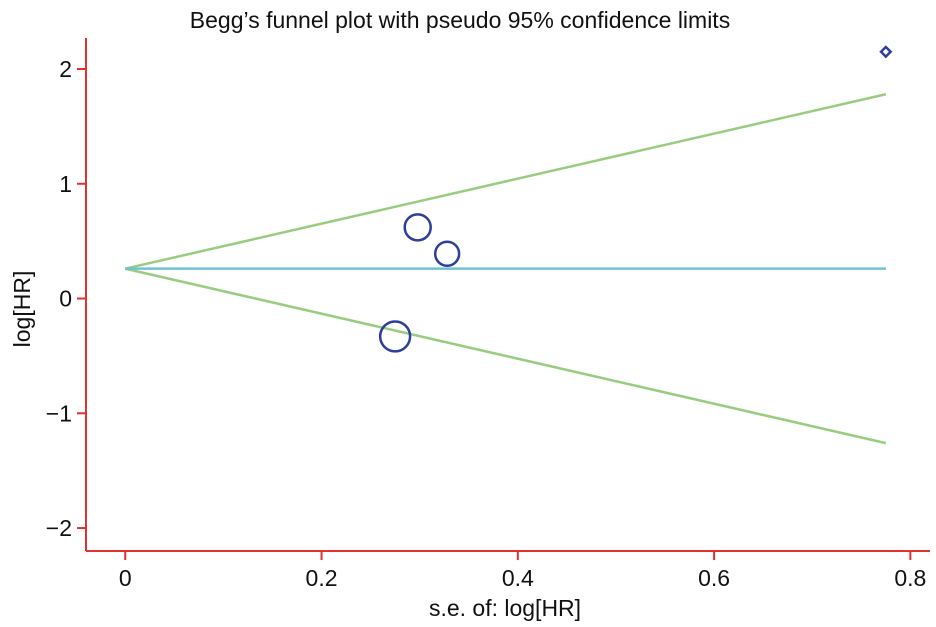 The image size is (936, 627). I want to click on x-tick-label: 0.4, so click(518, 578).